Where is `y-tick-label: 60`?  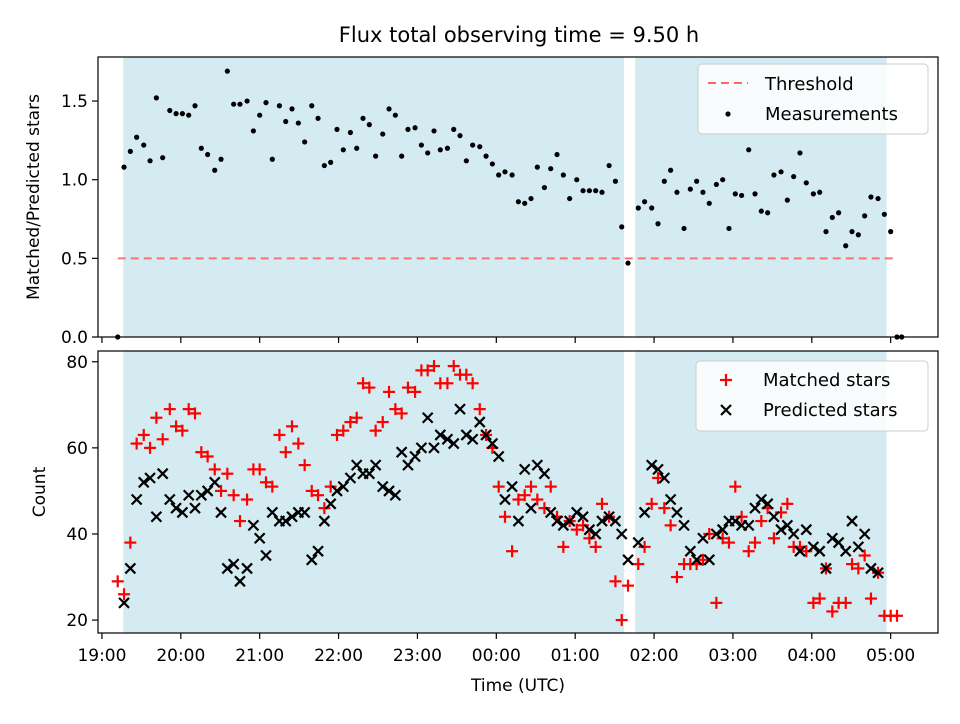
y-tick-label: 60 is located at coordinates (77, 449).